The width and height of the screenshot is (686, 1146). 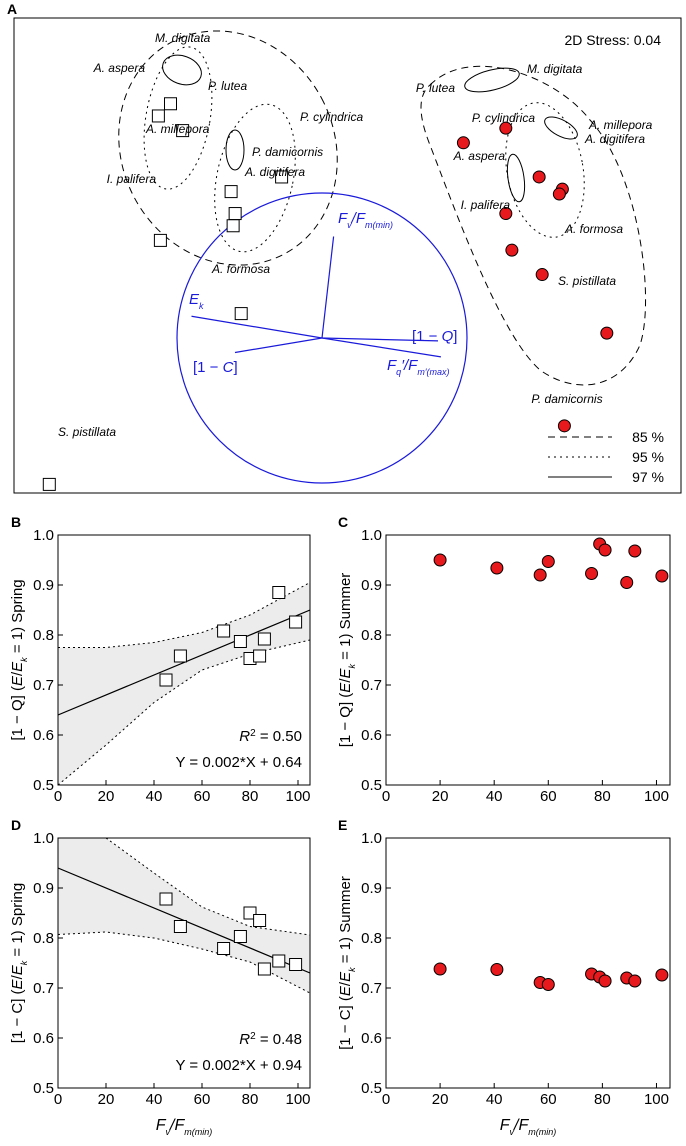 I want to click on spring-point-label: S. pistillata, so click(x=87, y=432).